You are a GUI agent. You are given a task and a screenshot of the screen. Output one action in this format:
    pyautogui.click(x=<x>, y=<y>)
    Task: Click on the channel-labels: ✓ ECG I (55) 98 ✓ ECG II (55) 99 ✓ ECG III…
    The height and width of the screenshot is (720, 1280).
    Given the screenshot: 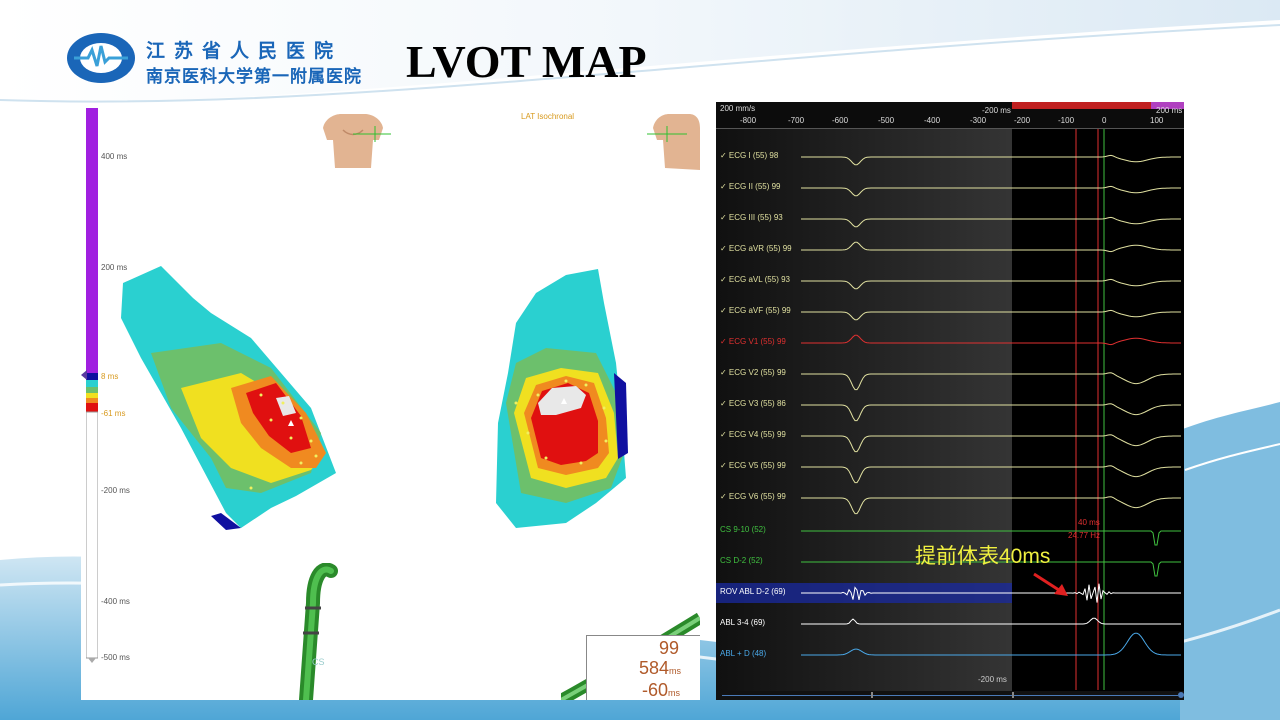 What is the action you would take?
    pyautogui.click(x=771, y=401)
    